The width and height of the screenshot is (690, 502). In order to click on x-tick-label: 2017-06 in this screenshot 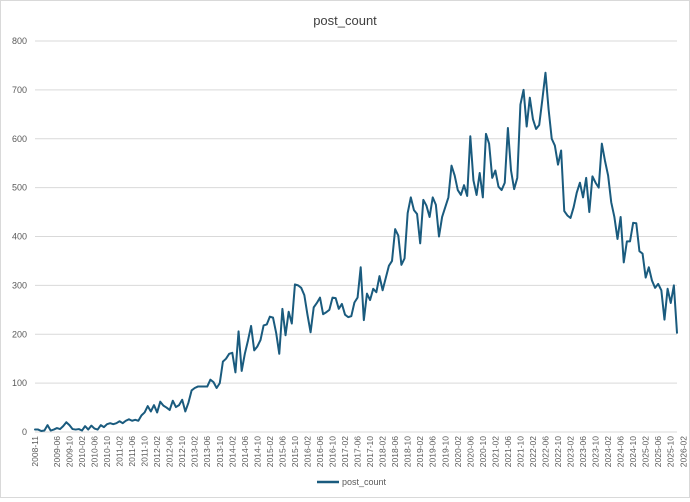, I will do `click(358, 451)`.